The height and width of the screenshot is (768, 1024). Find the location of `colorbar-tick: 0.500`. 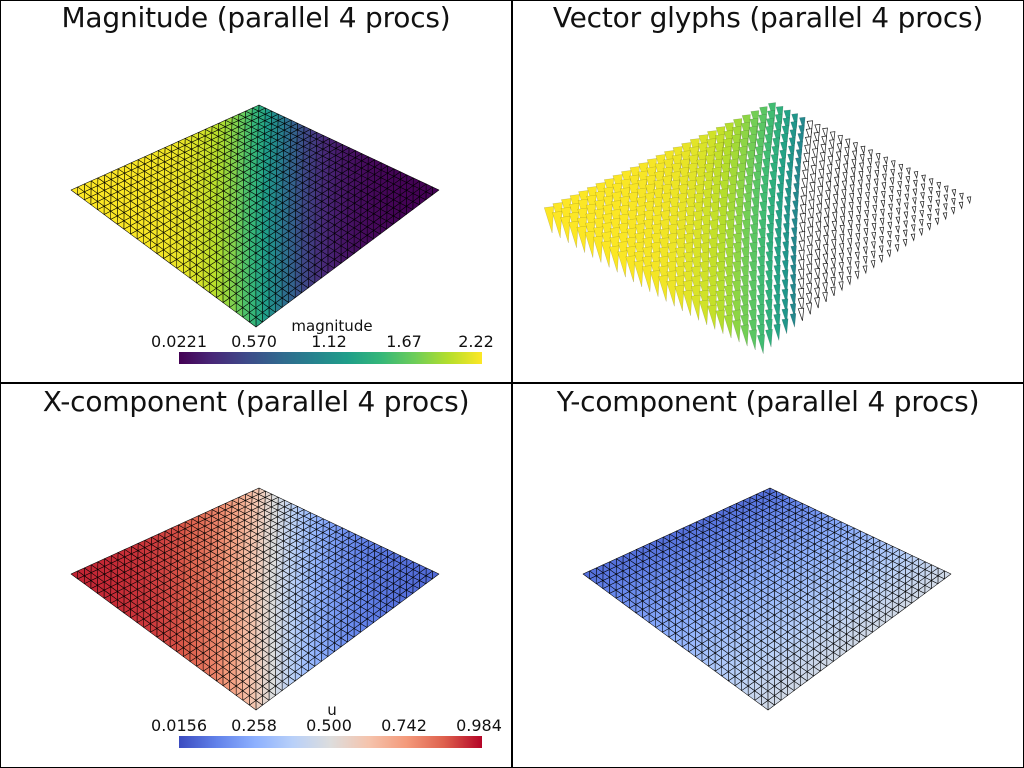

colorbar-tick: 0.500 is located at coordinates (329, 725).